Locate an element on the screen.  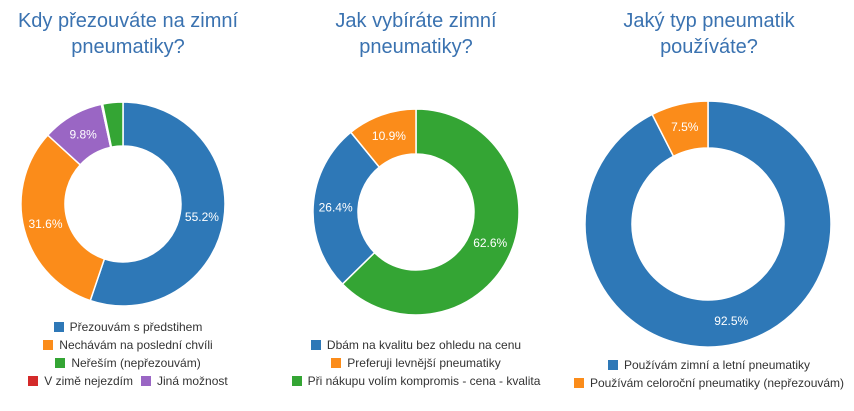
legend-label: Dbám na kvalitu bez ohledu na cenu is located at coordinates (424, 345).